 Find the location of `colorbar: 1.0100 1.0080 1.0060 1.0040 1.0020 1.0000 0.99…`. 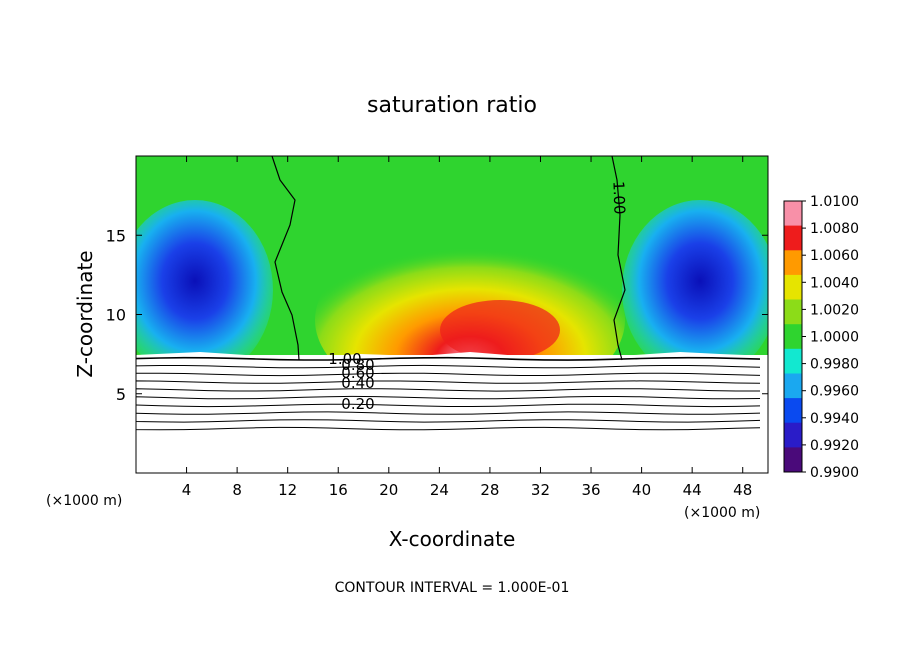

colorbar: 1.0100 1.0080 1.0060 1.0040 1.0020 1.0000 0.99… is located at coordinates (821, 337).